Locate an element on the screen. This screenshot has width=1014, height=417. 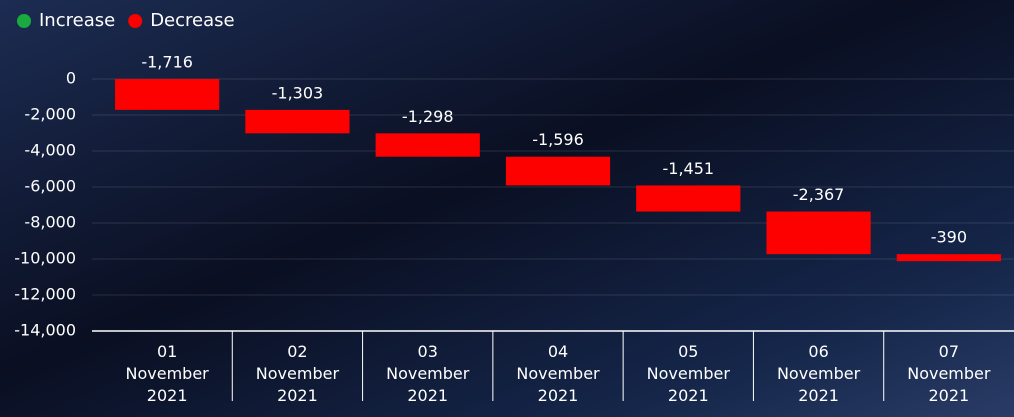
x-tick-label: 05 November 2021 is located at coordinates (689, 373).